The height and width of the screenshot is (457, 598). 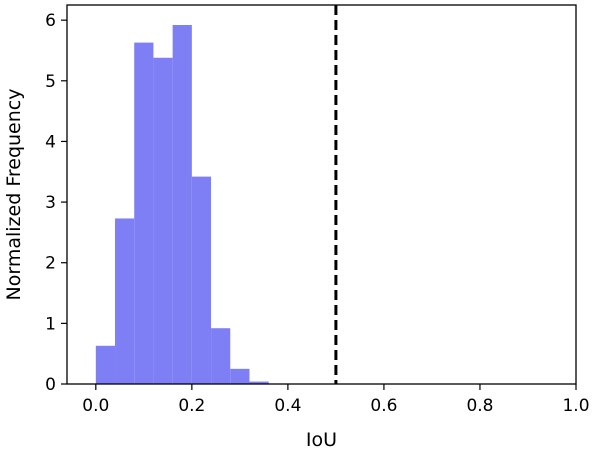 I want to click on x-tick-label: 0.8, so click(x=479, y=406).